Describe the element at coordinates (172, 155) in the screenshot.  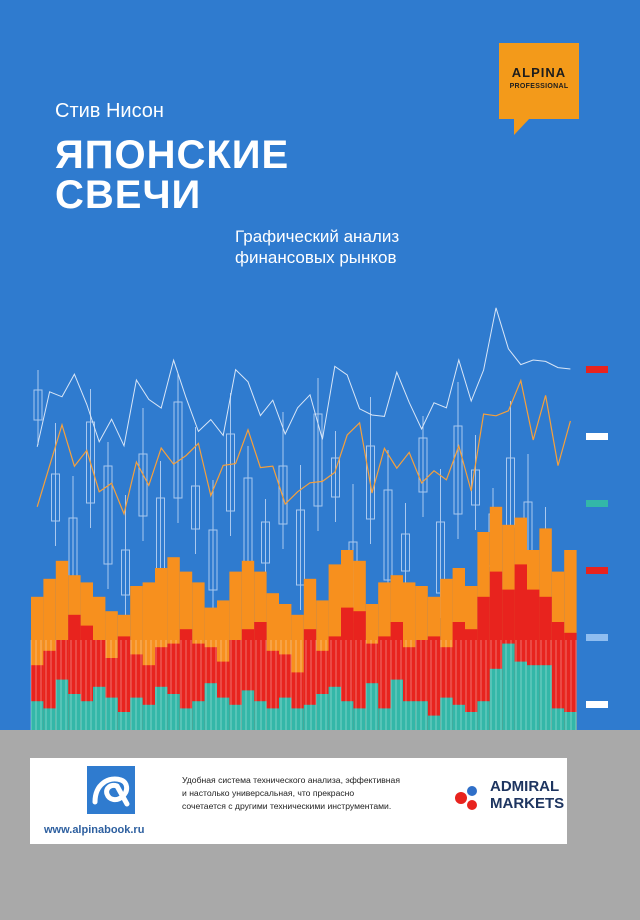
I see `title-line-1: ЯПОНСКИЕ` at that location.